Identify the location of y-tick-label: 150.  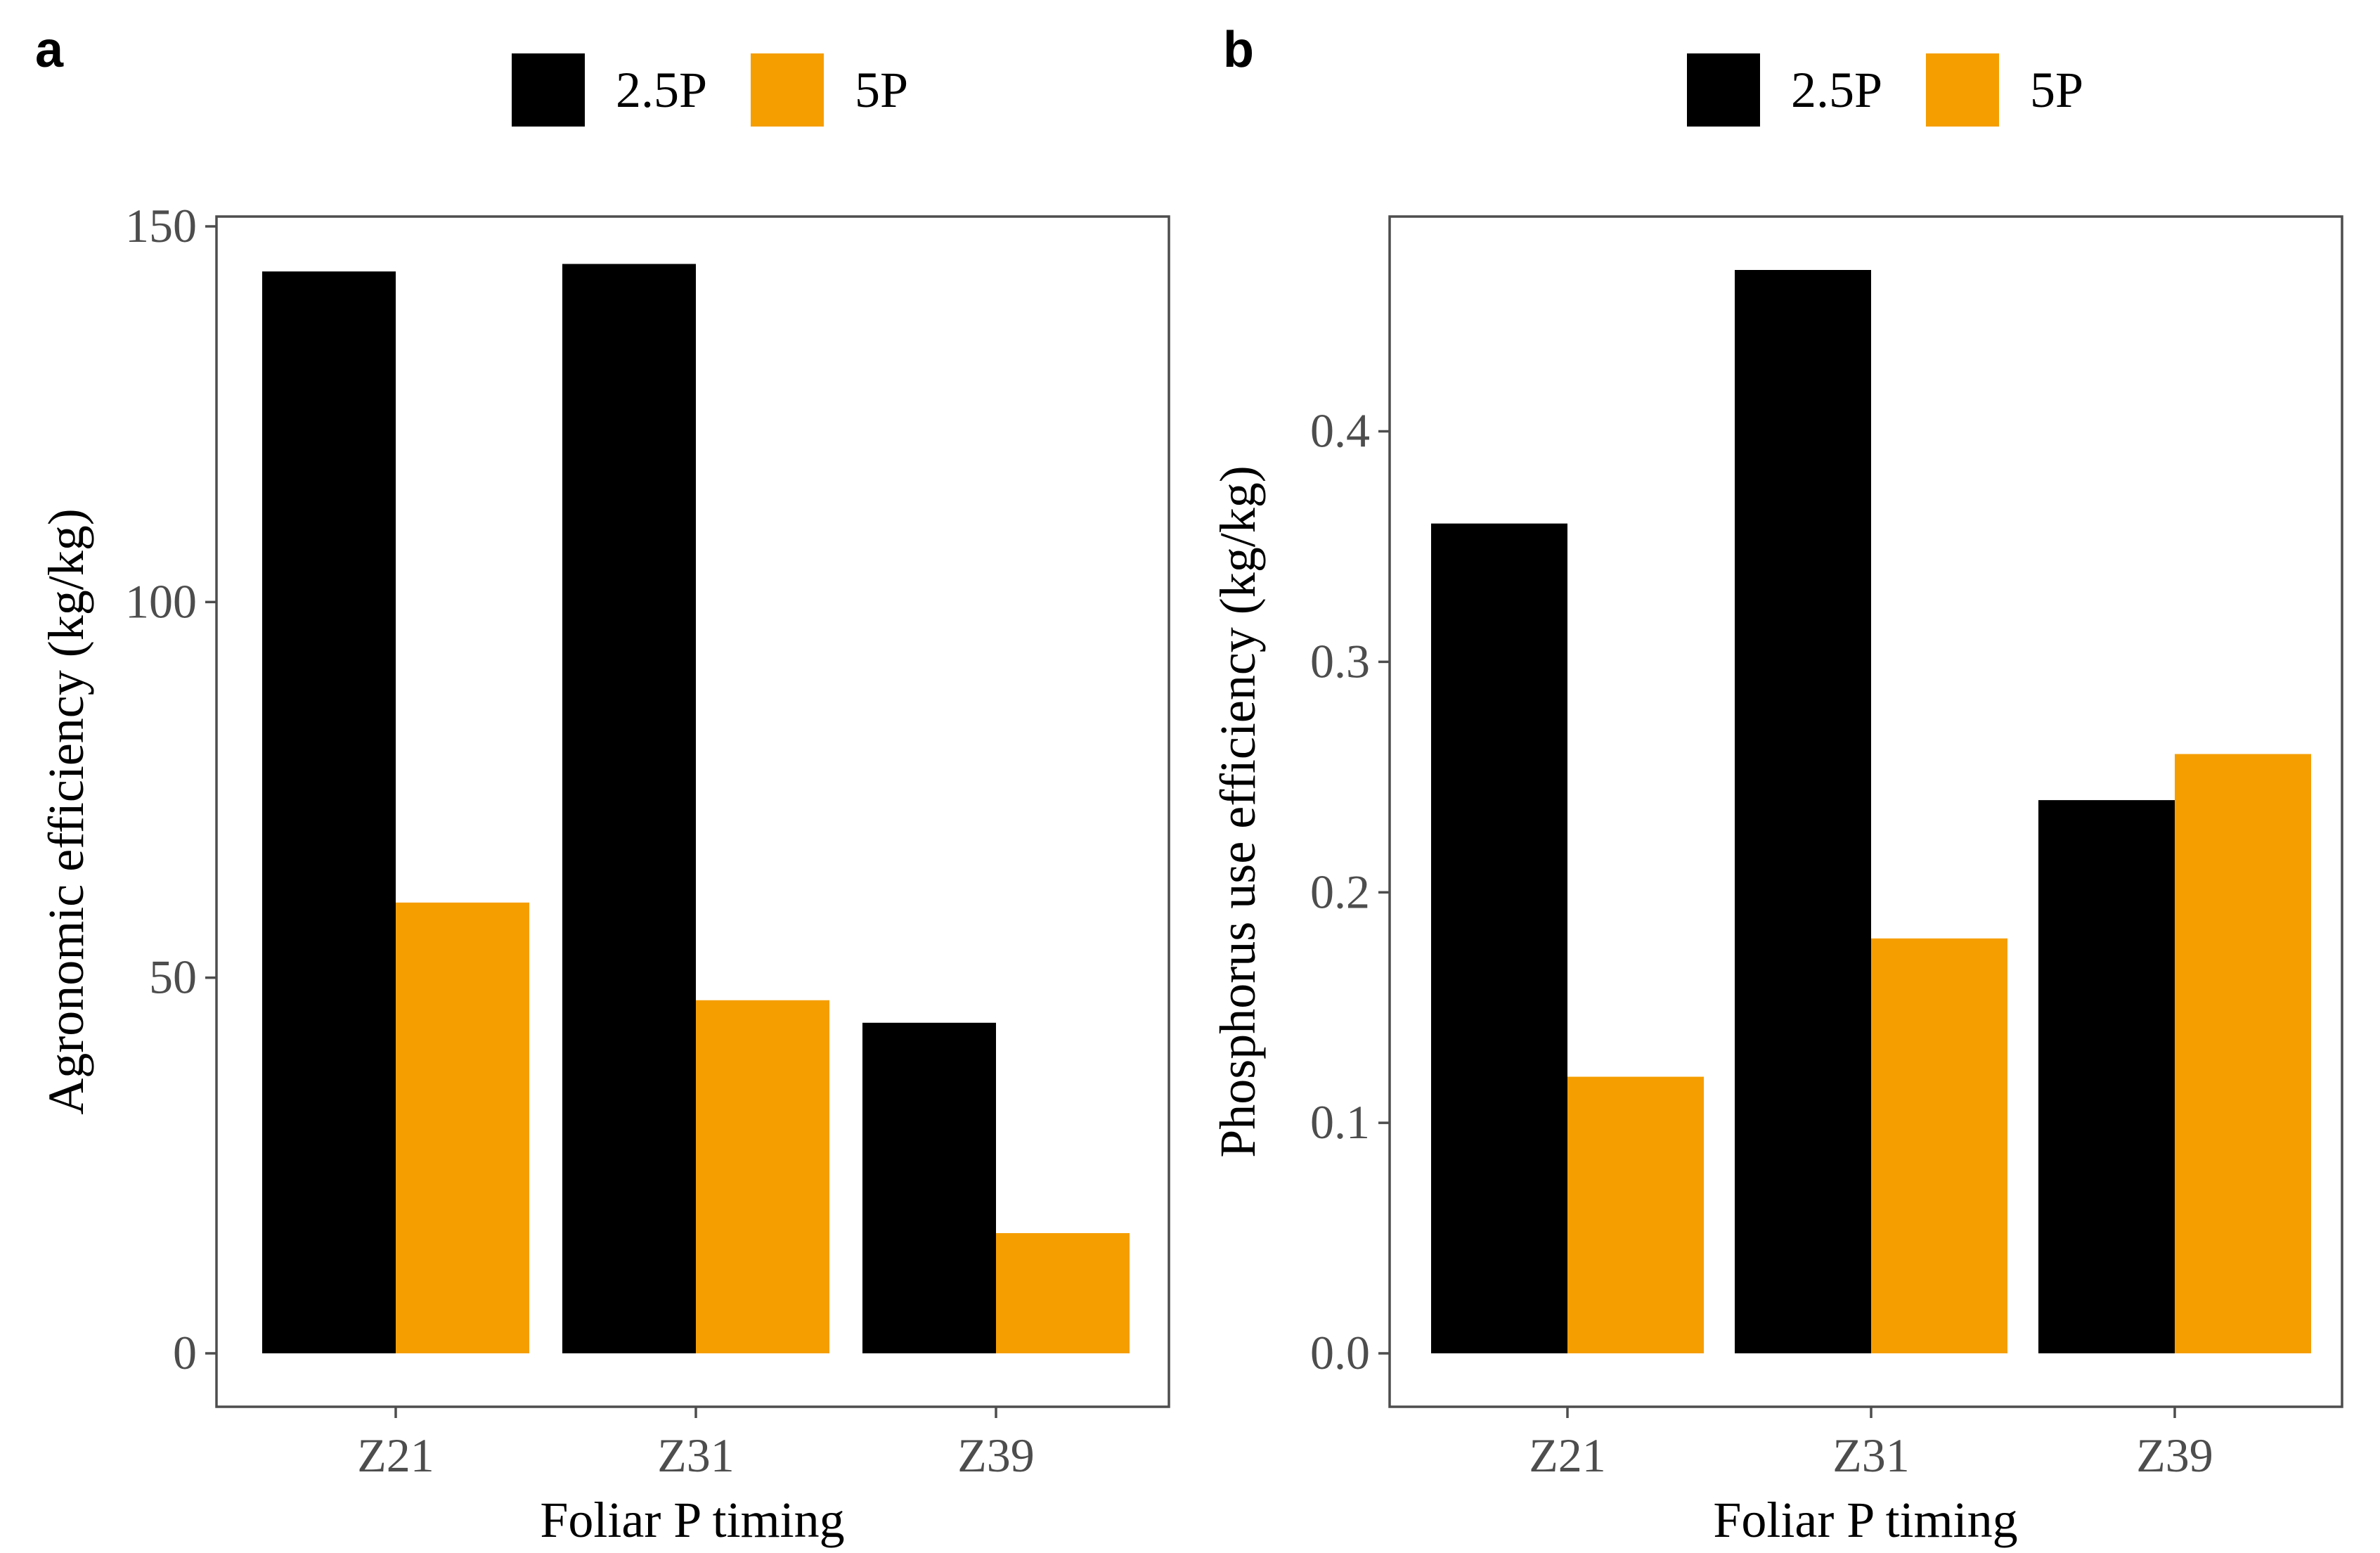
(161, 226).